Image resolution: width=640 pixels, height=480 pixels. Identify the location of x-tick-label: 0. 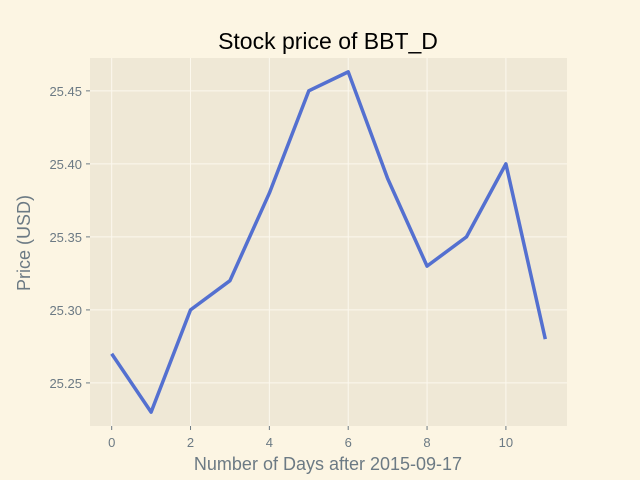
(111, 442).